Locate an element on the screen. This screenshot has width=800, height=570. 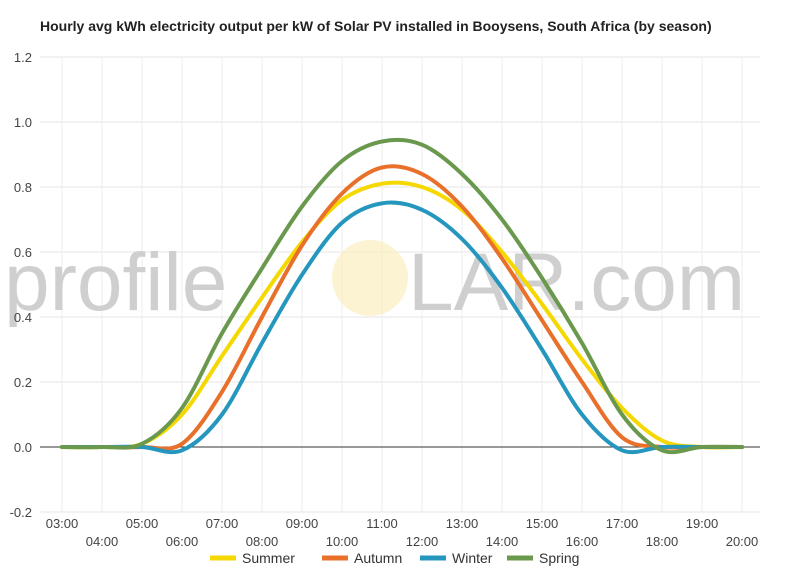
x-tick-label: 18:00 is located at coordinates (662, 541).